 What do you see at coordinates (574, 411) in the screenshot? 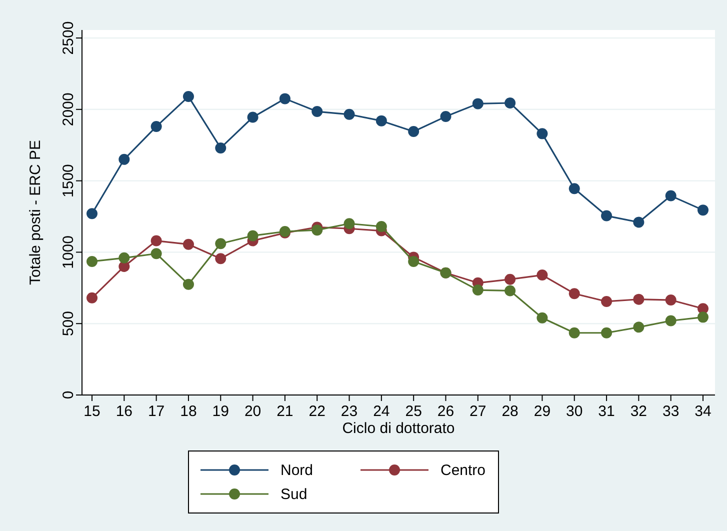
I see `x-tick-label: 30` at bounding box center [574, 411].